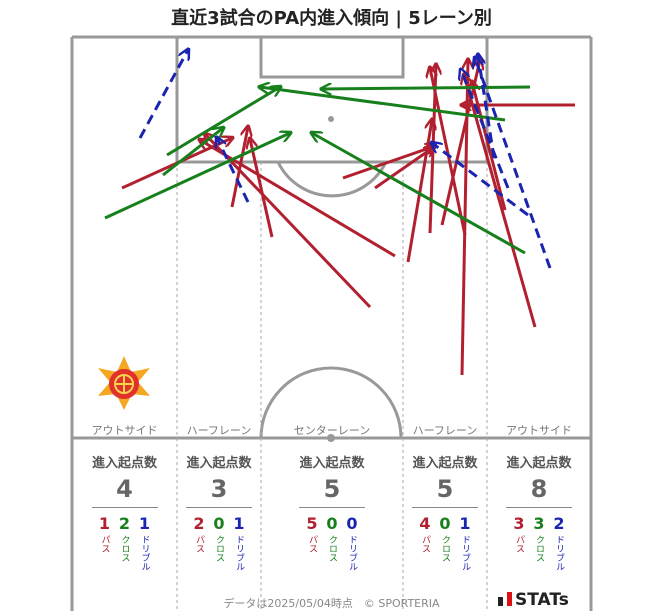 This screenshot has width=663, height=611. Describe the element at coordinates (219, 489) in the screenshot. I see `lane-stat-count: 3` at that location.